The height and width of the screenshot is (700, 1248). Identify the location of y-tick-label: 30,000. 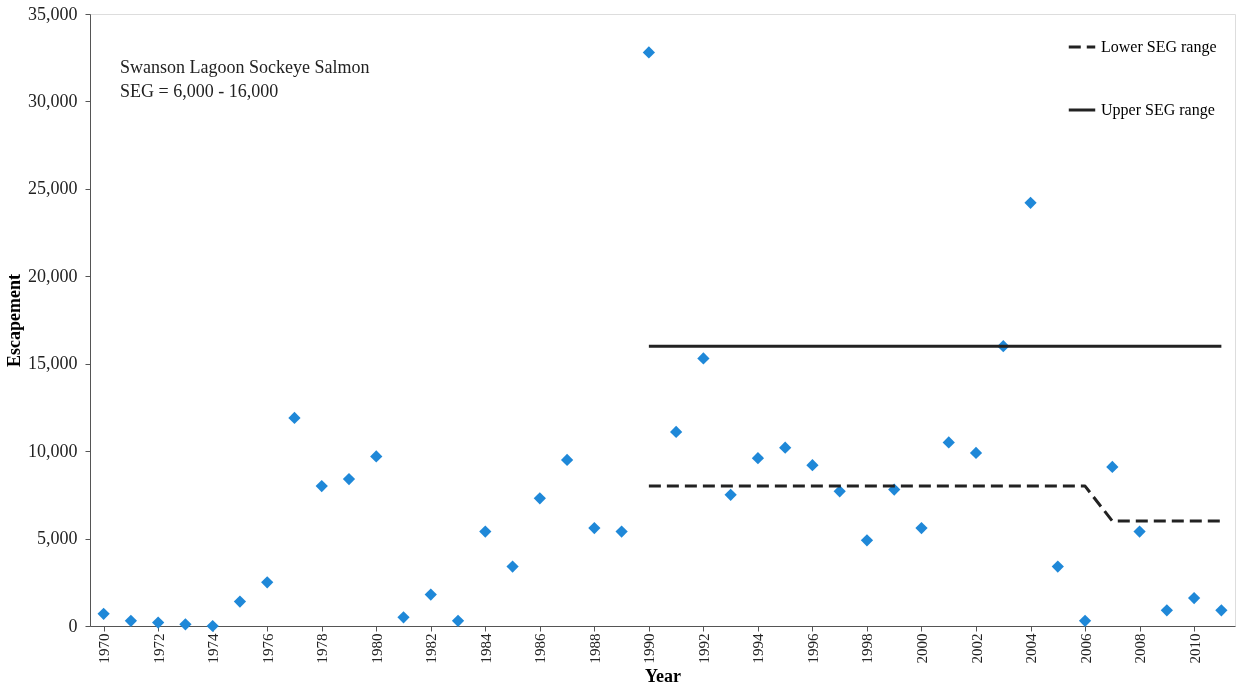
(53, 100).